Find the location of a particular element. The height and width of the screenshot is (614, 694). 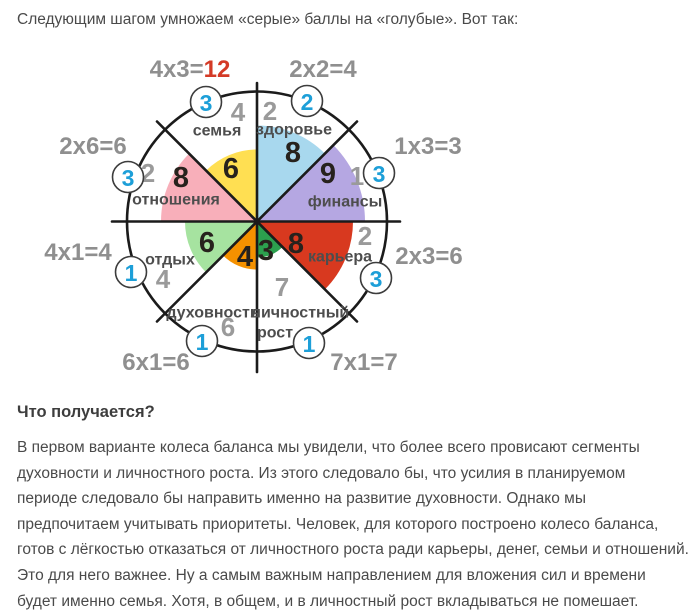

sector-spirituality-label: духовность is located at coordinates (213, 313).